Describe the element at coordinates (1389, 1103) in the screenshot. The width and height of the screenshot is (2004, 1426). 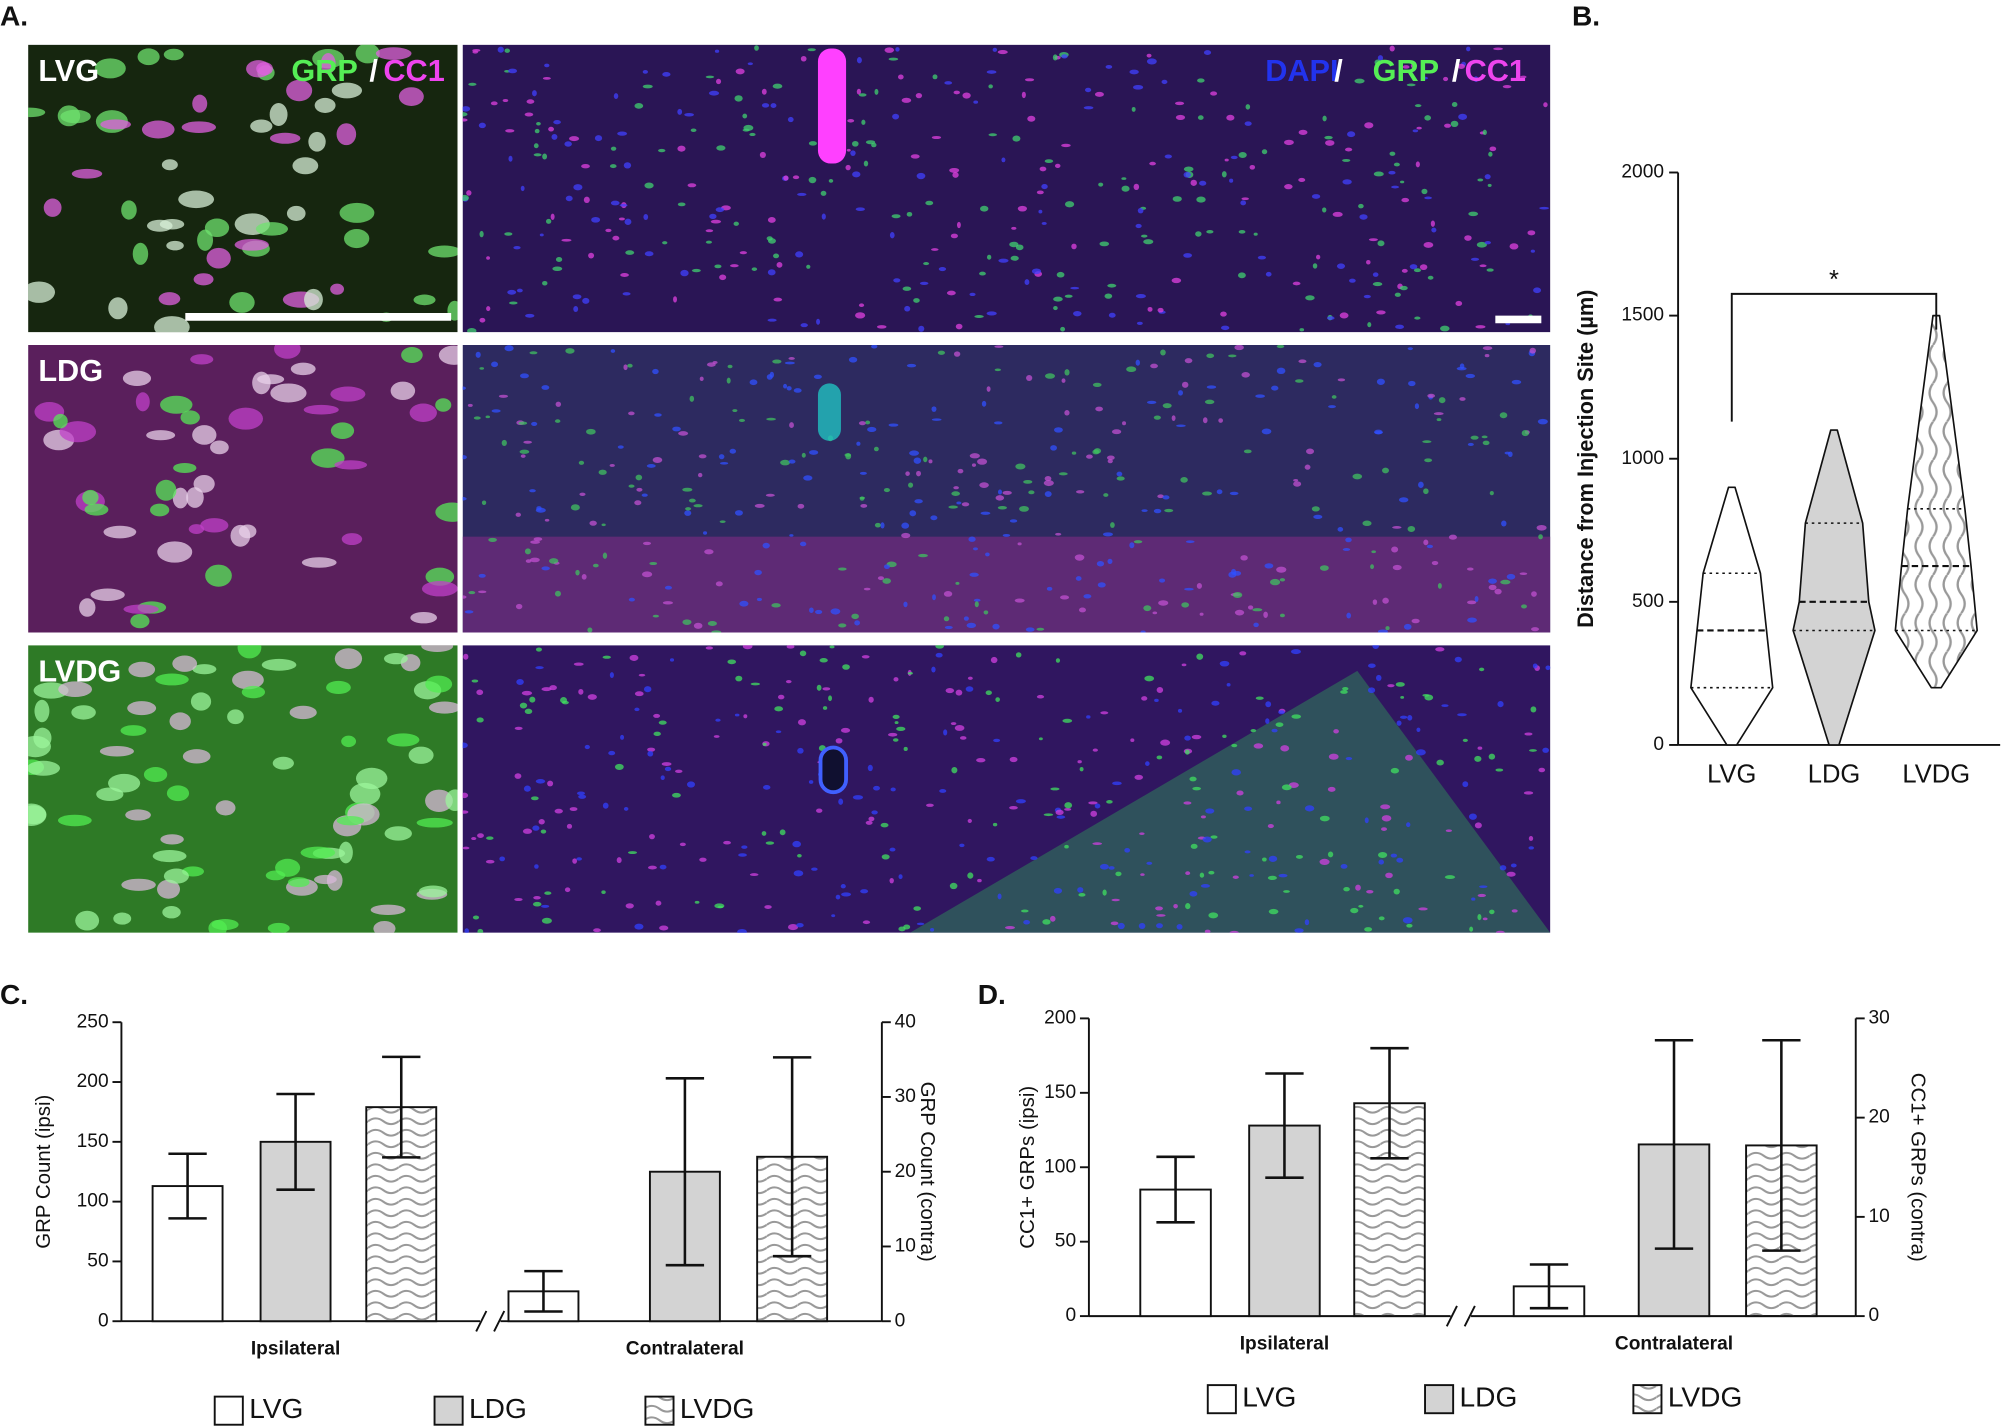
I see `error-bar` at that location.